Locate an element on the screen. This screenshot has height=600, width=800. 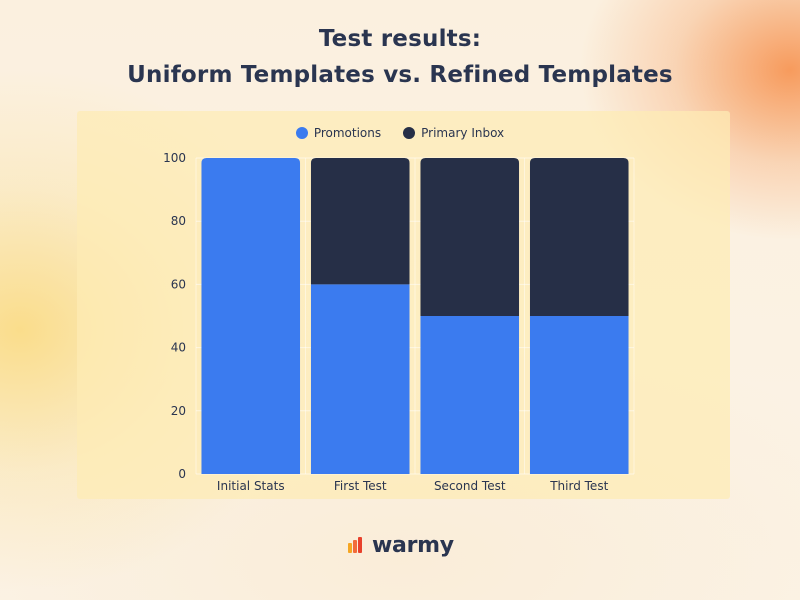
y-tick-label-40: 40 is located at coordinates (178, 348).